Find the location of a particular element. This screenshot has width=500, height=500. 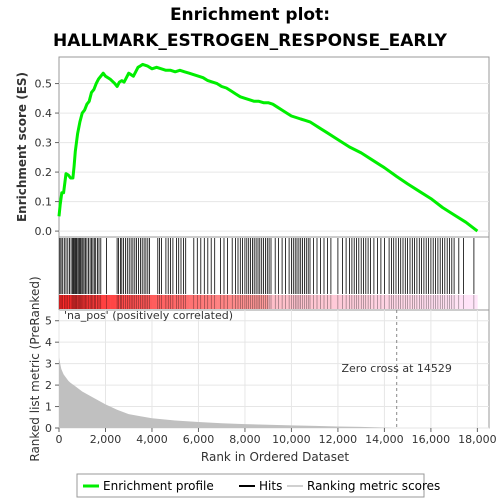

x-tick-label: 0 is located at coordinates (59, 439).